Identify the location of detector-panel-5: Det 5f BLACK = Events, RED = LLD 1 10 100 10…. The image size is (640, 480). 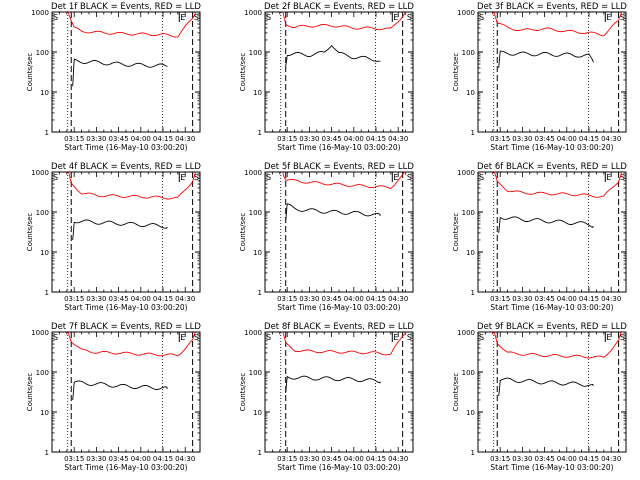
(326, 237).